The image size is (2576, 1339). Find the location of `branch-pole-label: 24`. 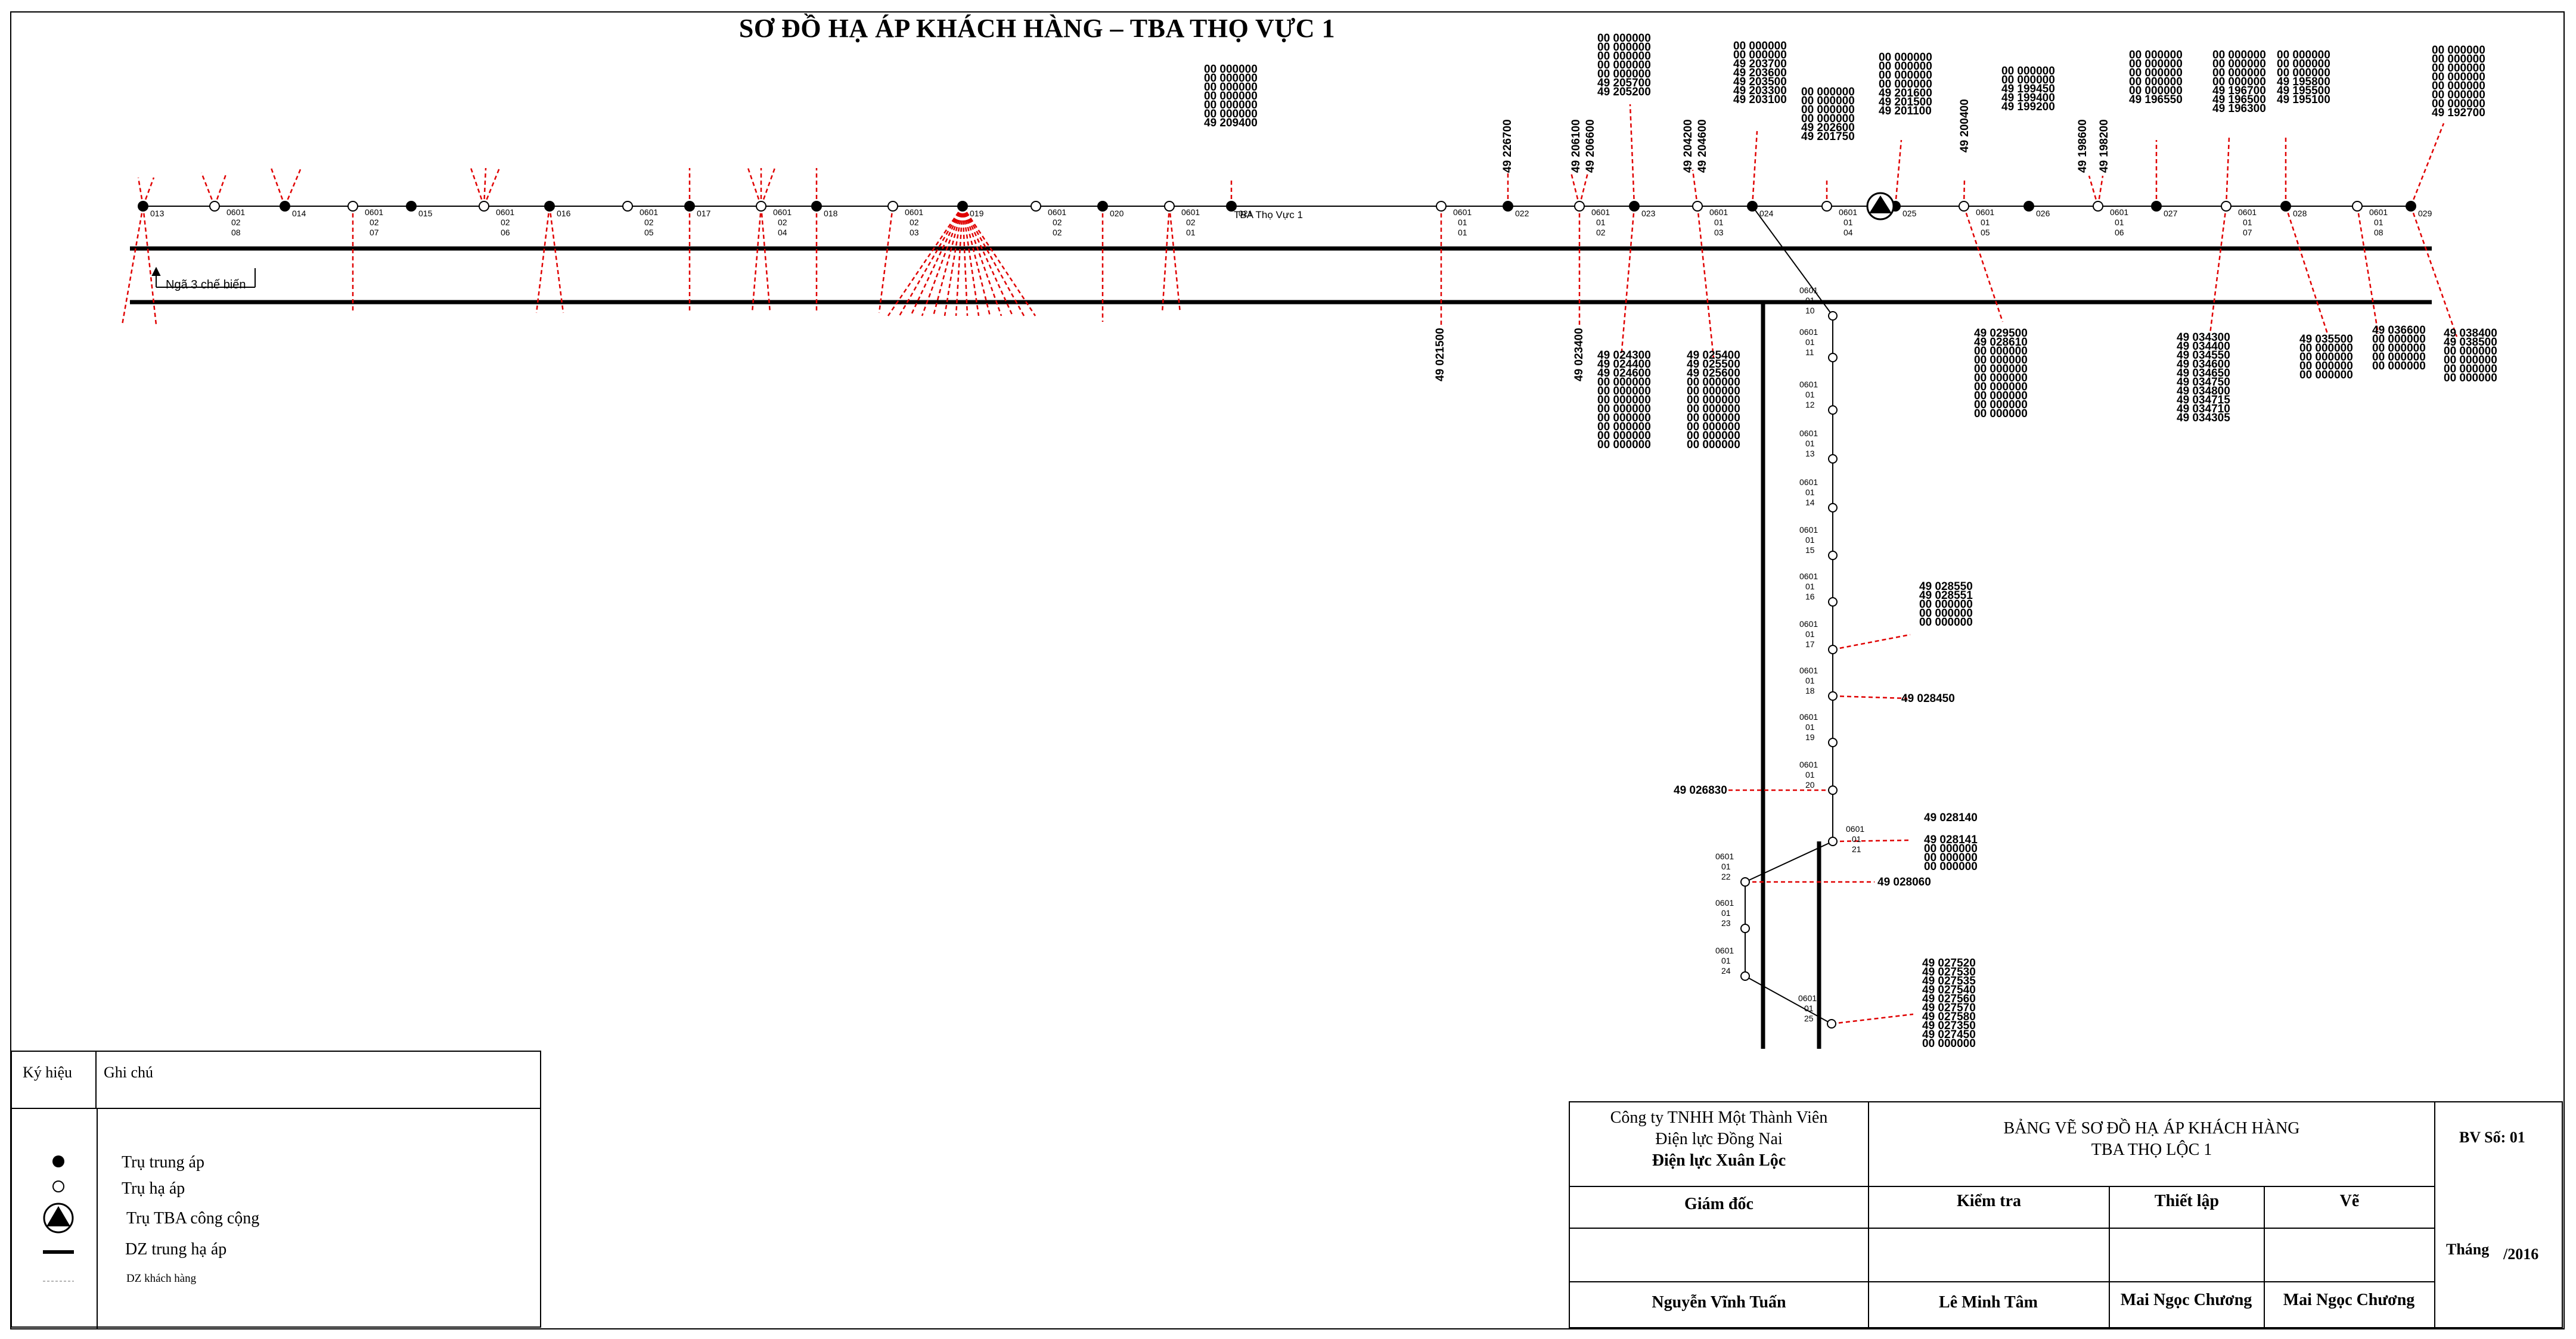

branch-pole-label: 24 is located at coordinates (1726, 971).